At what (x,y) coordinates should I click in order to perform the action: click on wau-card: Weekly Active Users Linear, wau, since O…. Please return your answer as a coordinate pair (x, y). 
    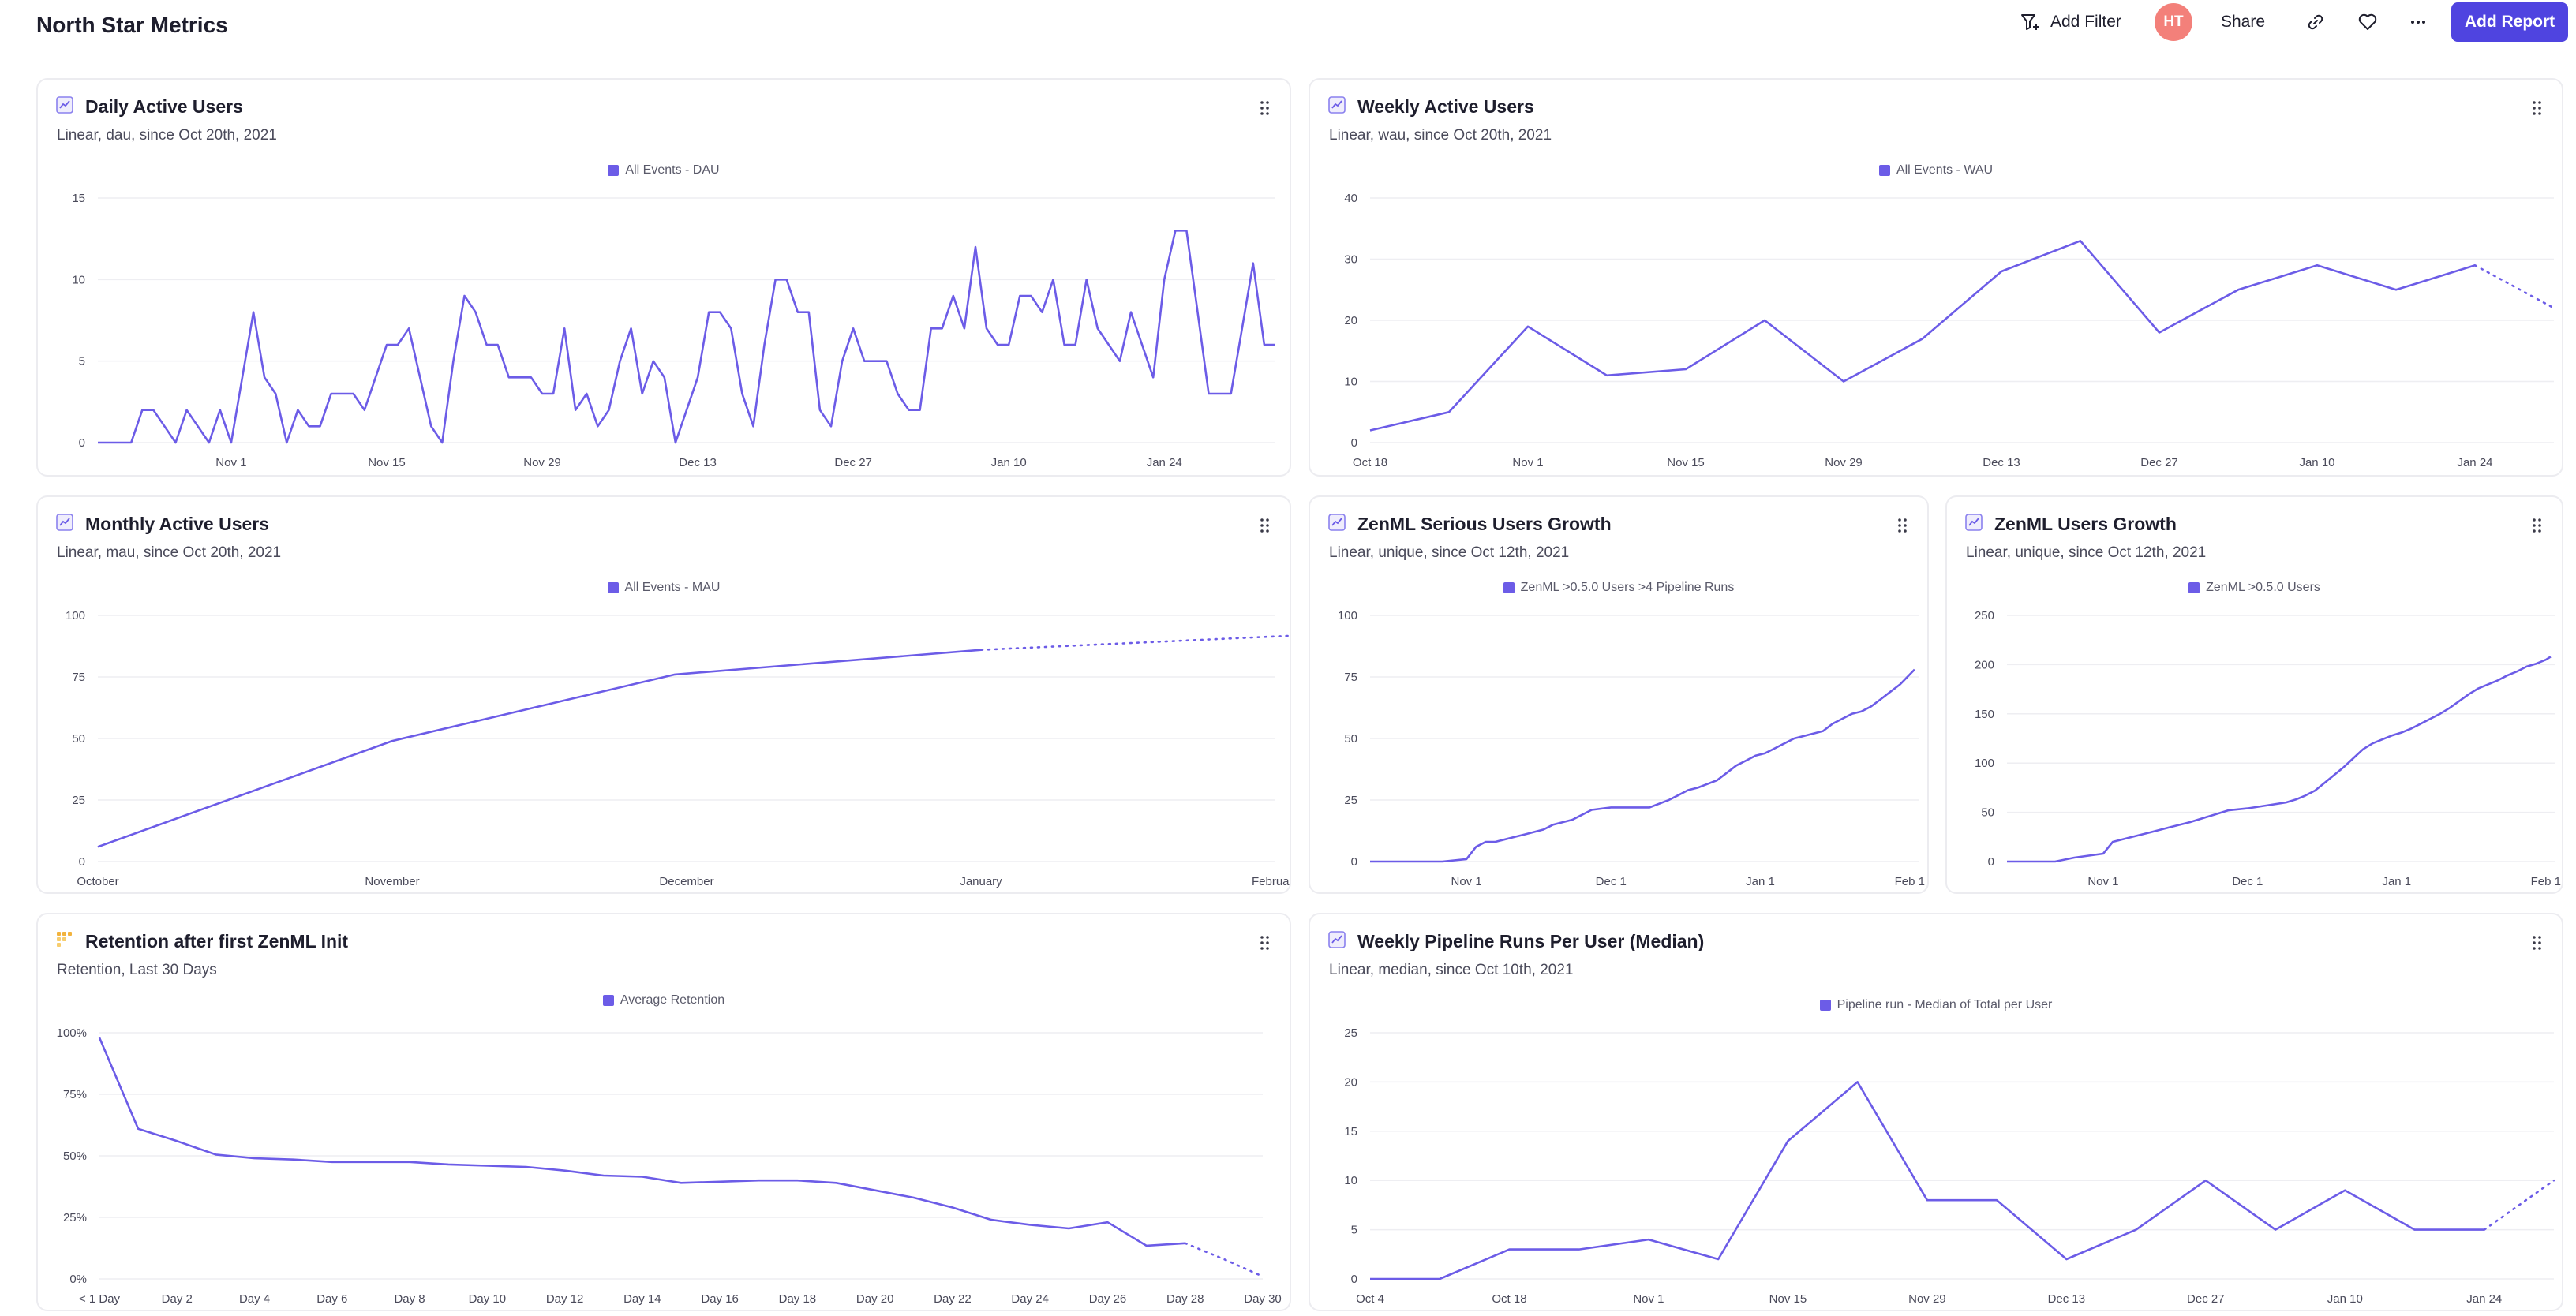
    Looking at the image, I should click on (1936, 277).